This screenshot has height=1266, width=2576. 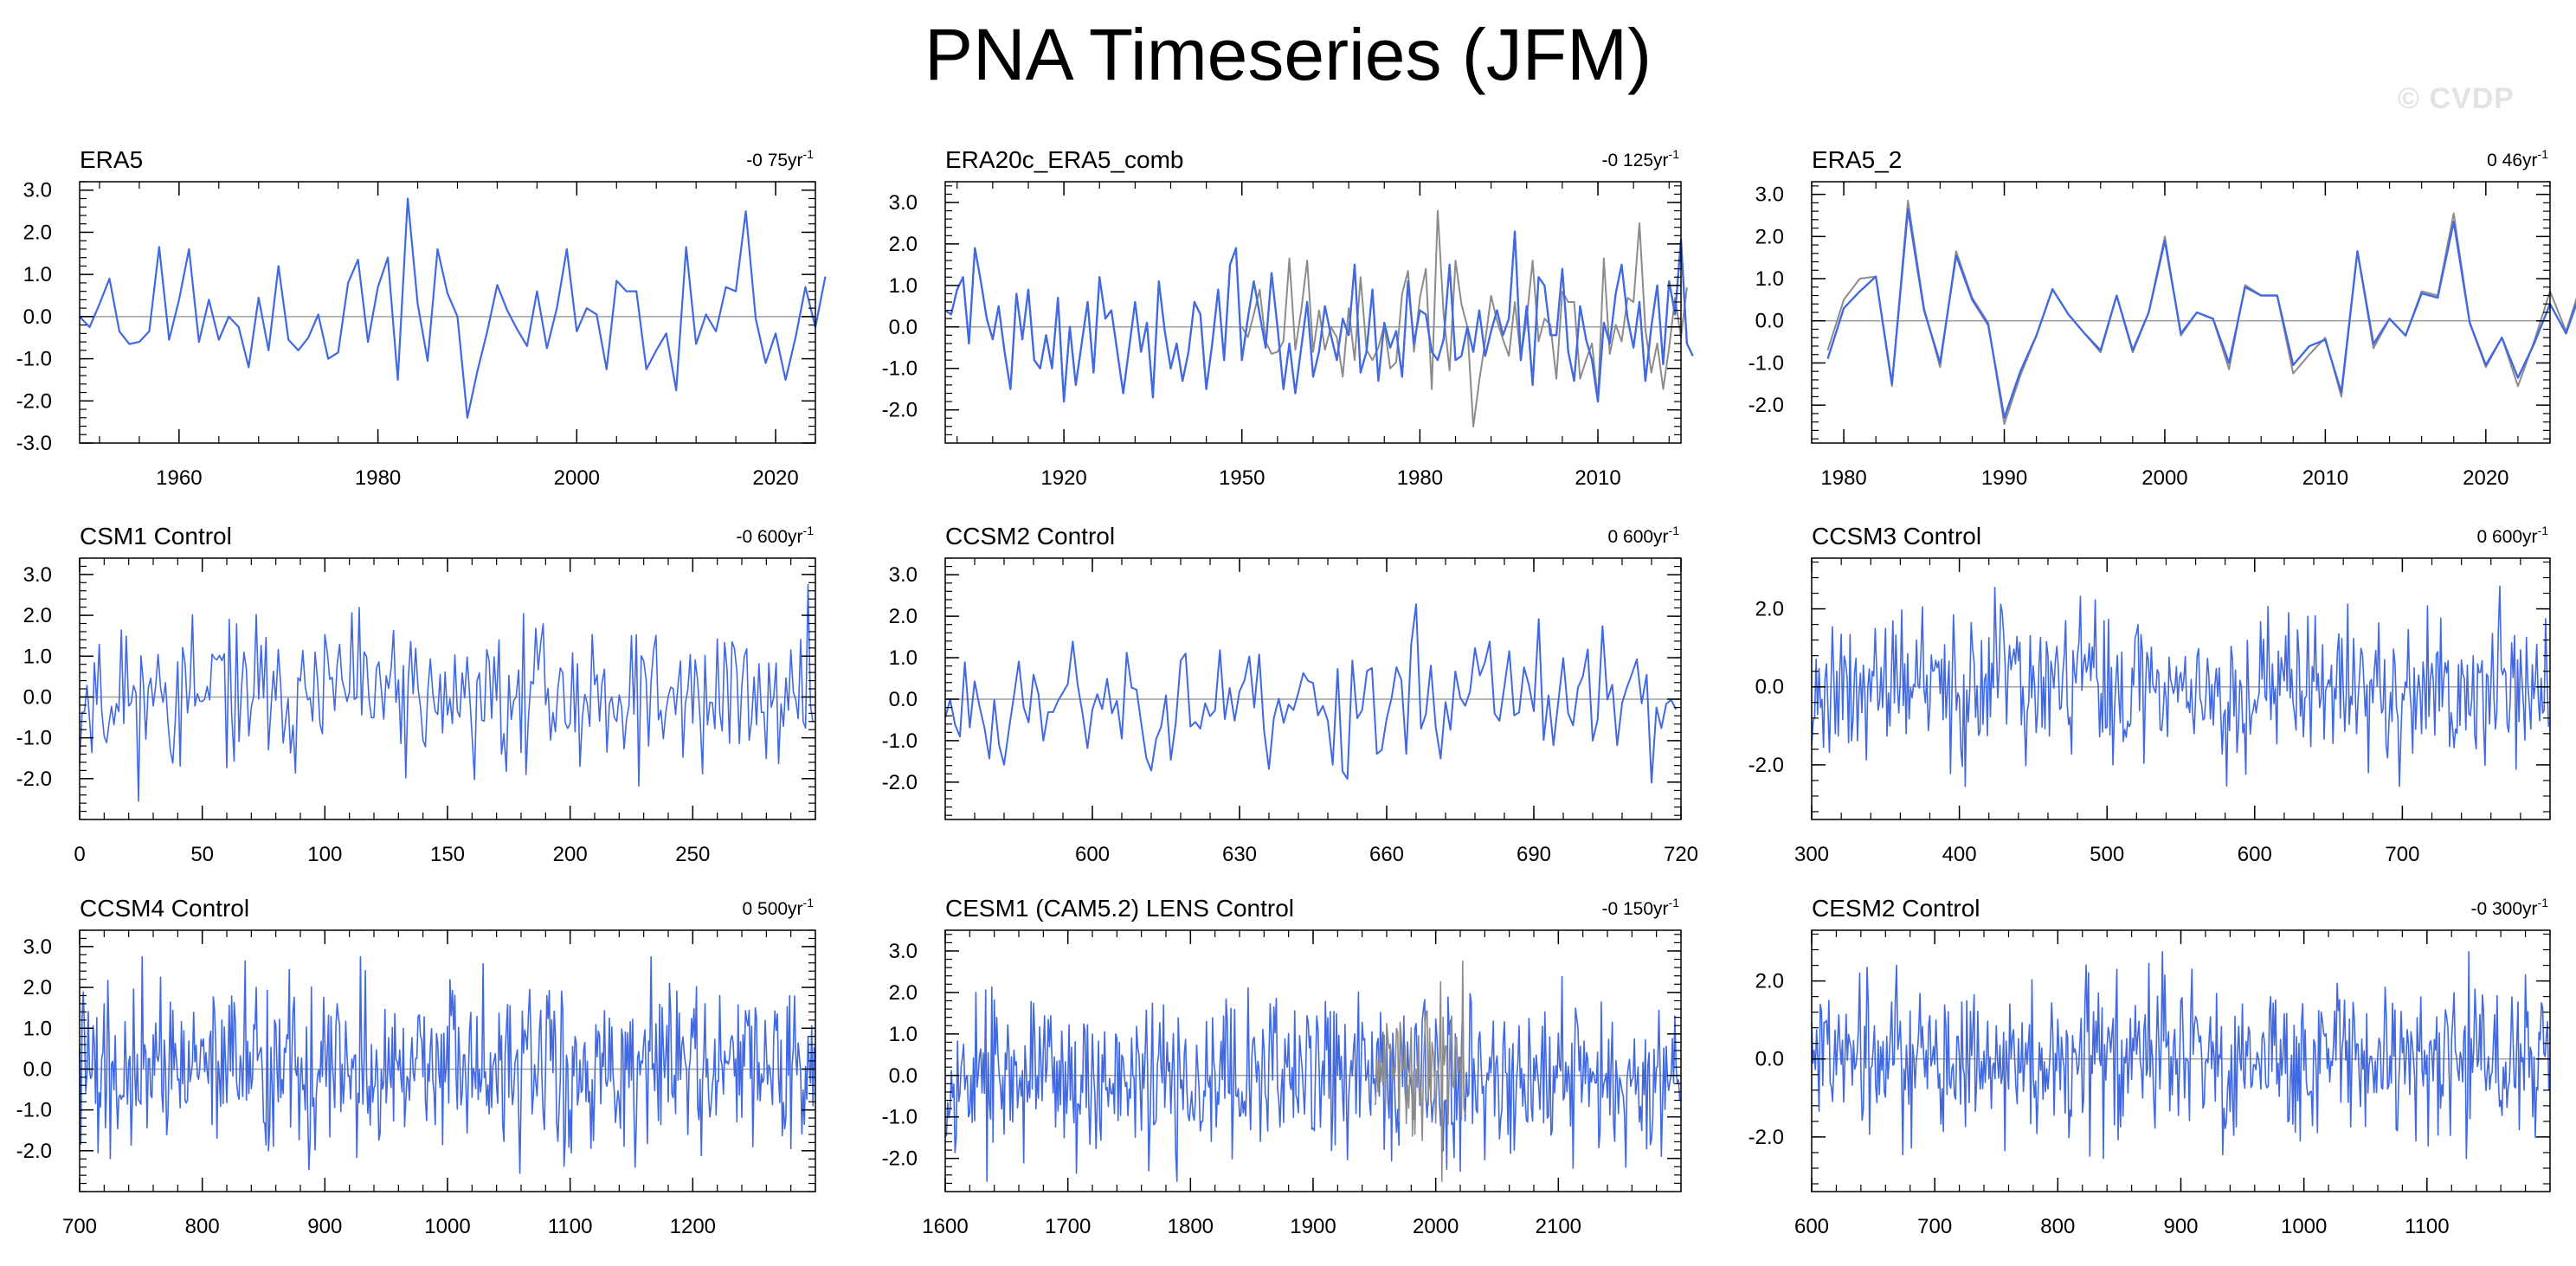 I want to click on x-tick-label: 1900, so click(x=1313, y=1226).